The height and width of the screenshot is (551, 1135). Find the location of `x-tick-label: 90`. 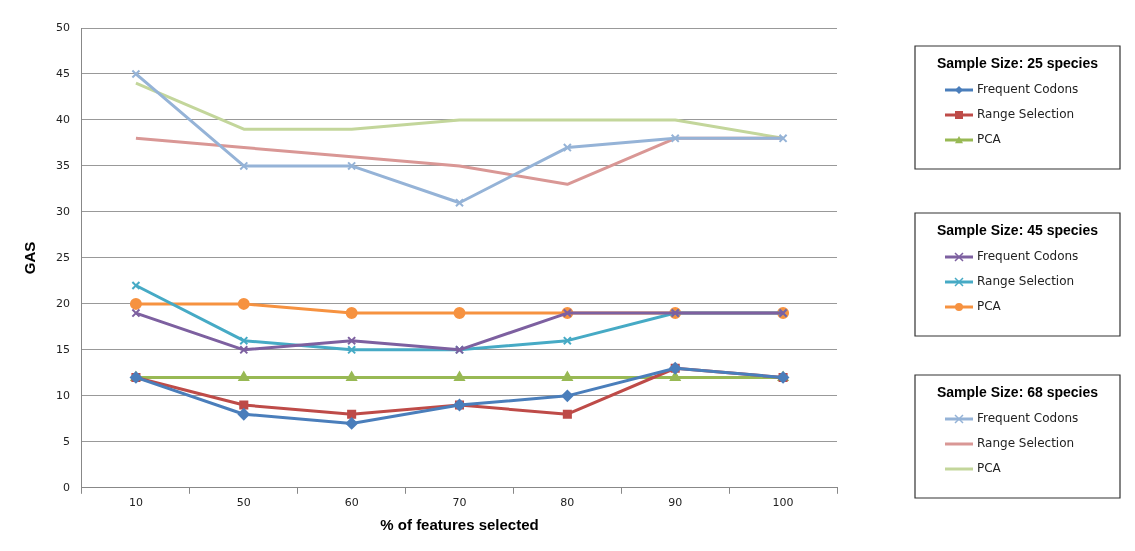

x-tick-label: 90 is located at coordinates (675, 503).